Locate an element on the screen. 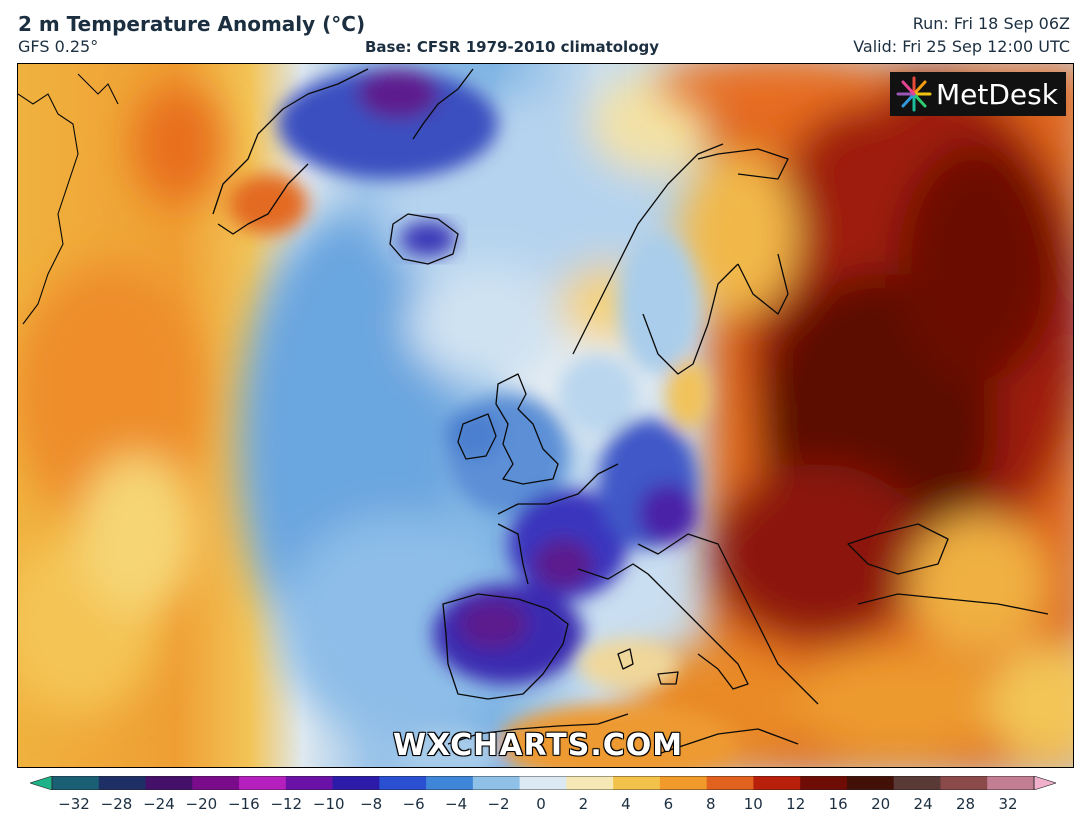  black-sea-south-coast is located at coordinates (953, 604).